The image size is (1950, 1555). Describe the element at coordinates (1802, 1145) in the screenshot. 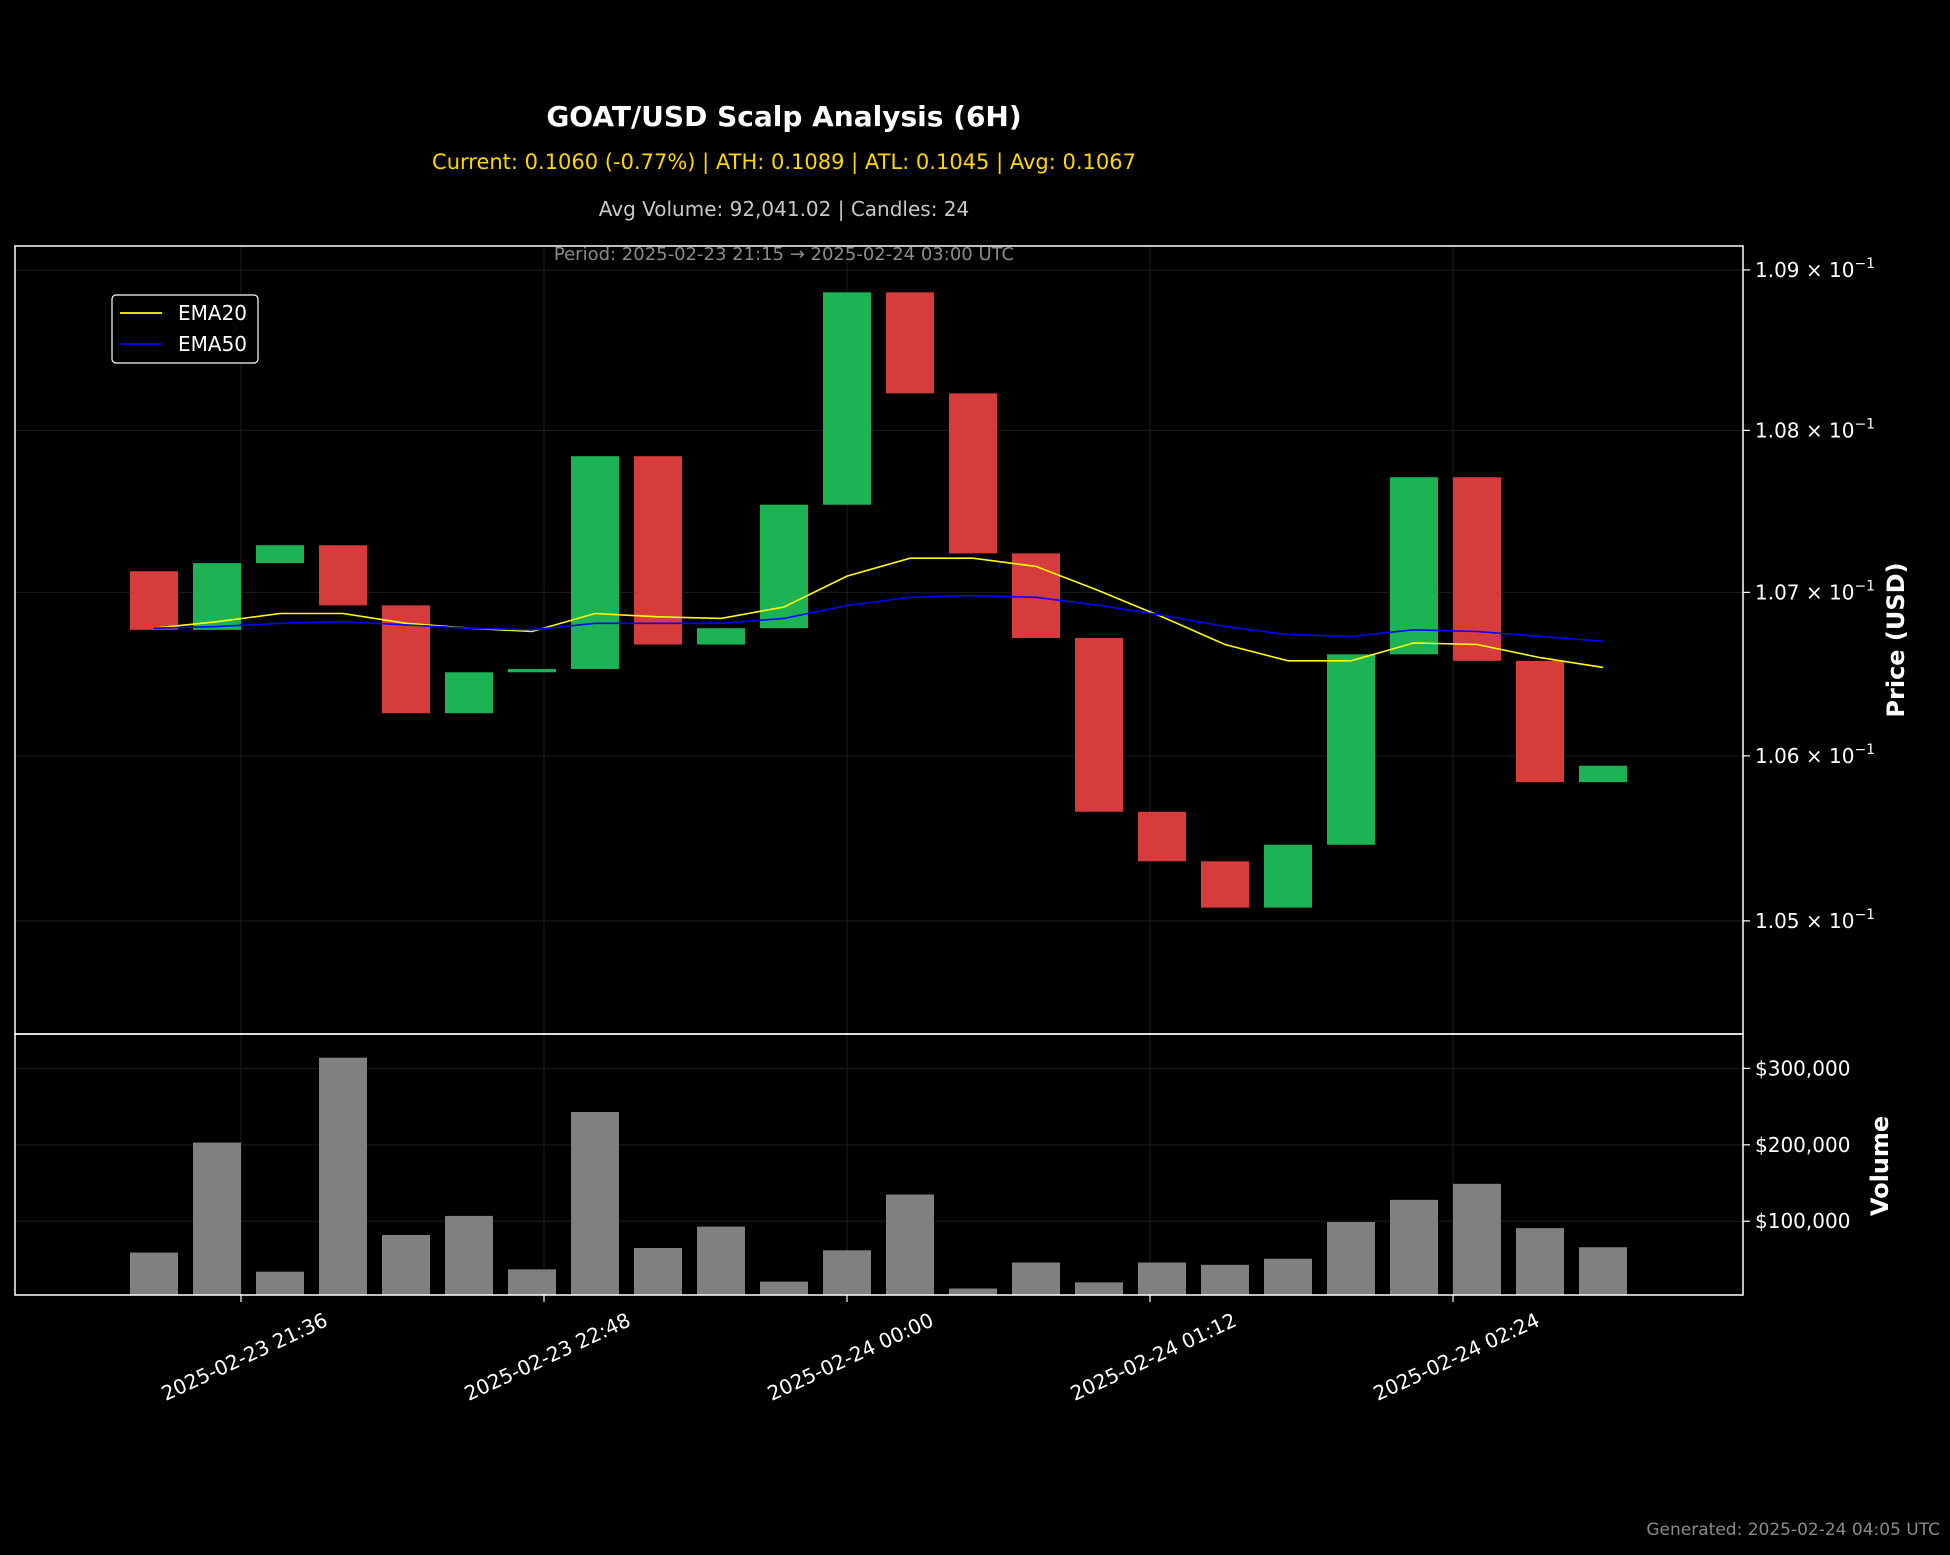

I see `volume-tick-label: $200,000` at that location.